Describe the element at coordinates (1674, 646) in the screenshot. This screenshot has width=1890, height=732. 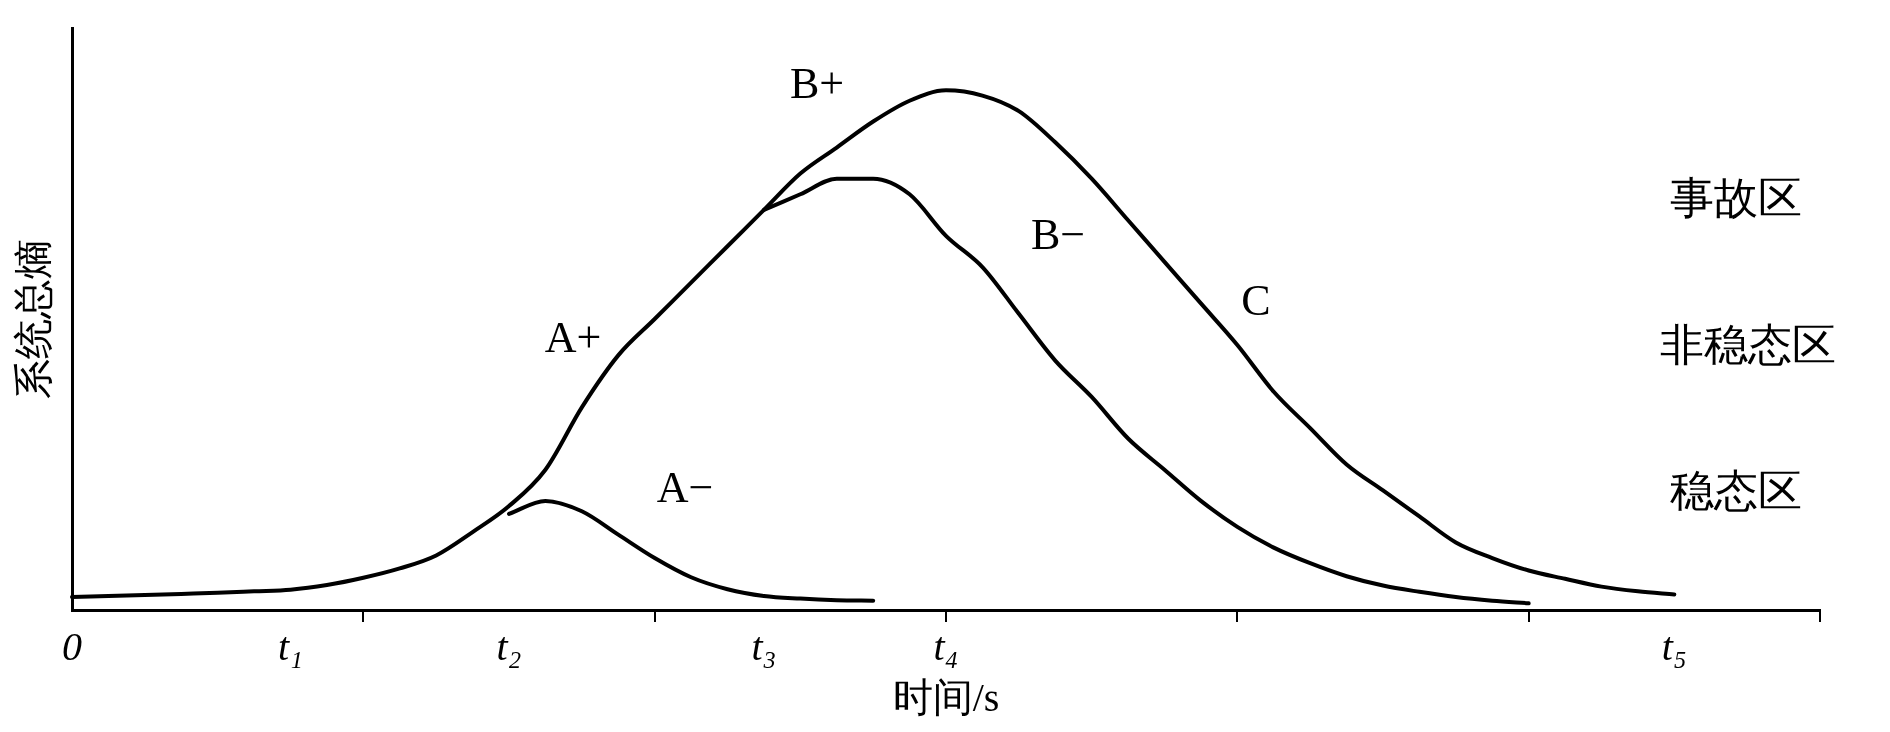
I see `x-tick-label: t₅` at that location.